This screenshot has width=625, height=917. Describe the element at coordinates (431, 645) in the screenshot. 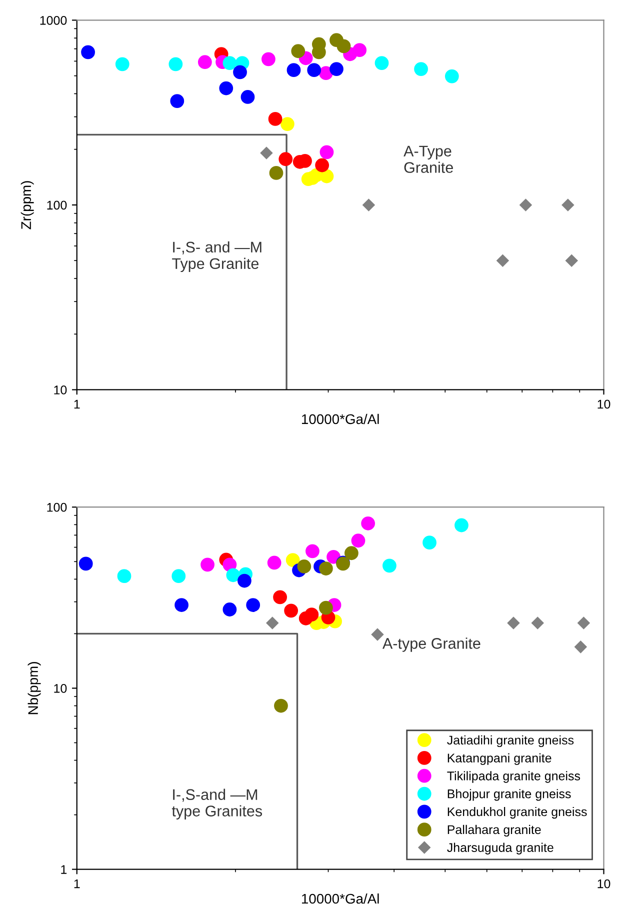

I see `annotation: A-type Granite` at that location.